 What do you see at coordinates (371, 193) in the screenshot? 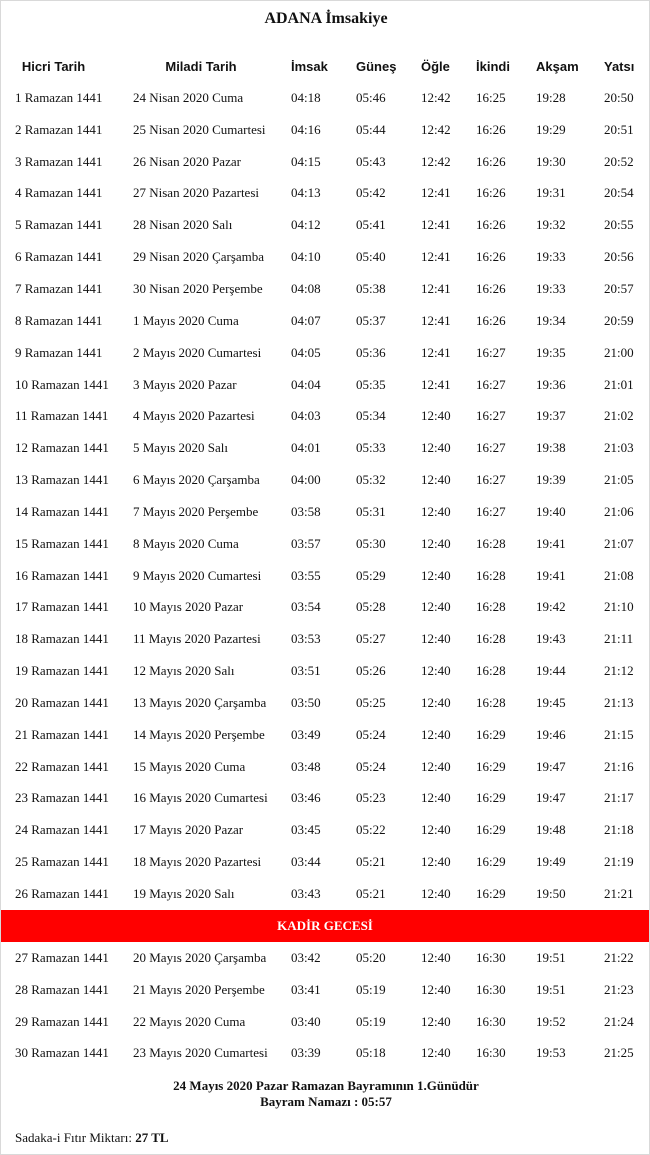
I see `gunes-time: 05:42` at bounding box center [371, 193].